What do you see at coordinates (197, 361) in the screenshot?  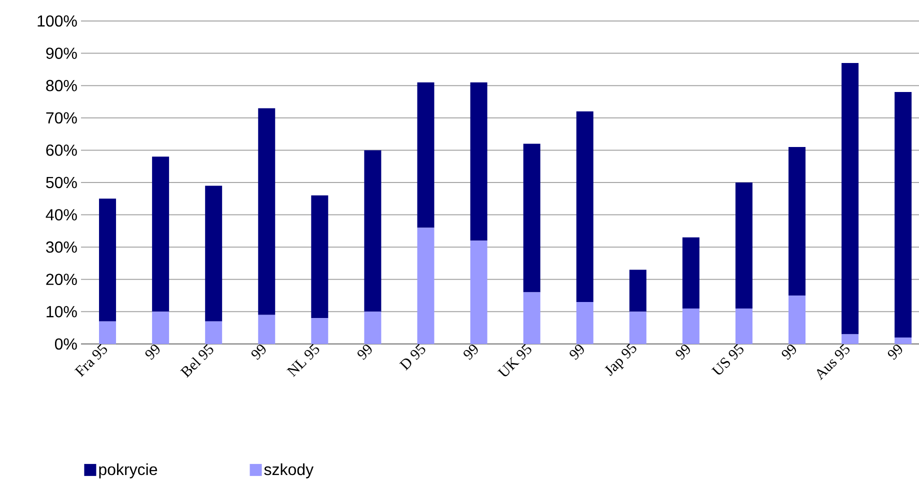 I see `x-tick-label: Bel 95` at bounding box center [197, 361].